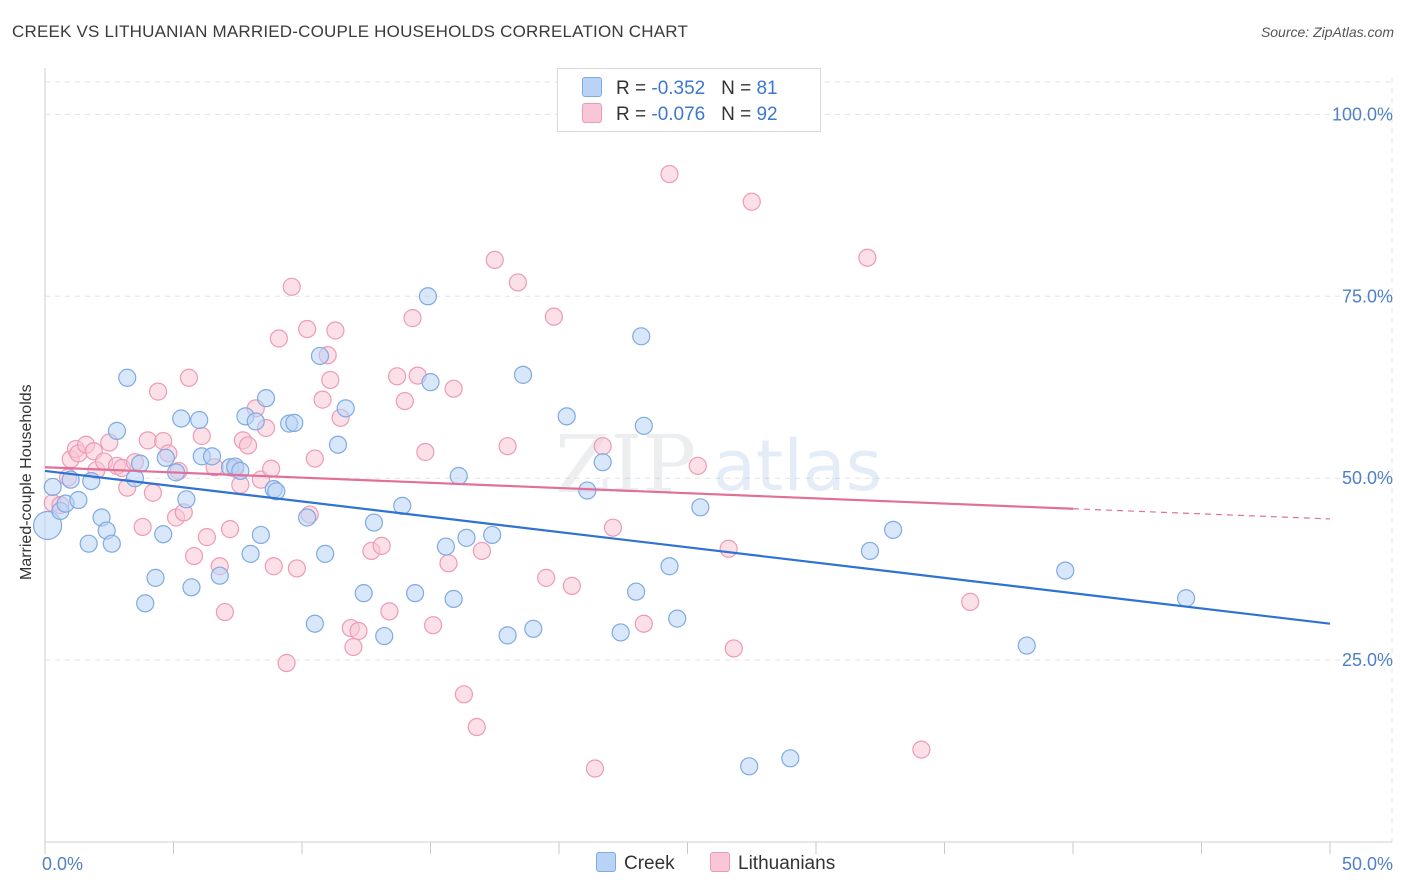 The height and width of the screenshot is (892, 1406). I want to click on lith-r-value: -0.076, so click(678, 114).